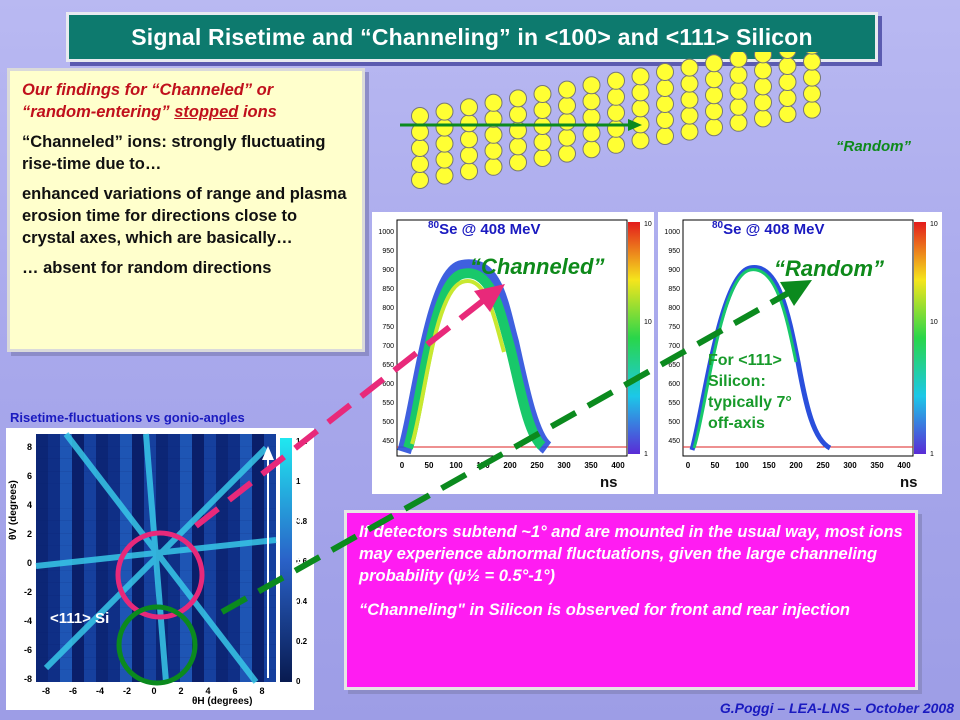 The height and width of the screenshot is (720, 960). What do you see at coordinates (28, 650) in the screenshot?
I see `heatmap-y-tick: -6` at bounding box center [28, 650].